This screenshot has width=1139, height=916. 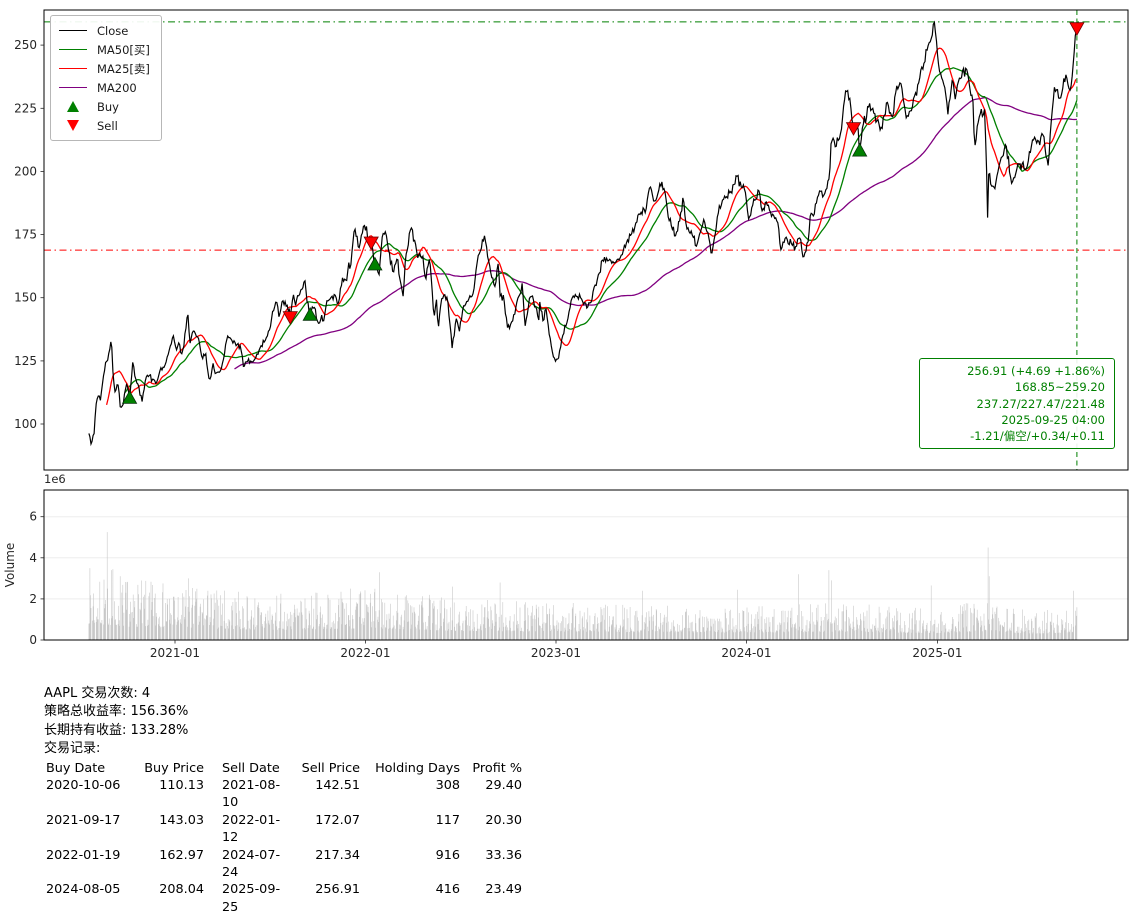 What do you see at coordinates (251, 829) in the screenshot?
I see `trade-table-cell: 2022-01-12` at bounding box center [251, 829].